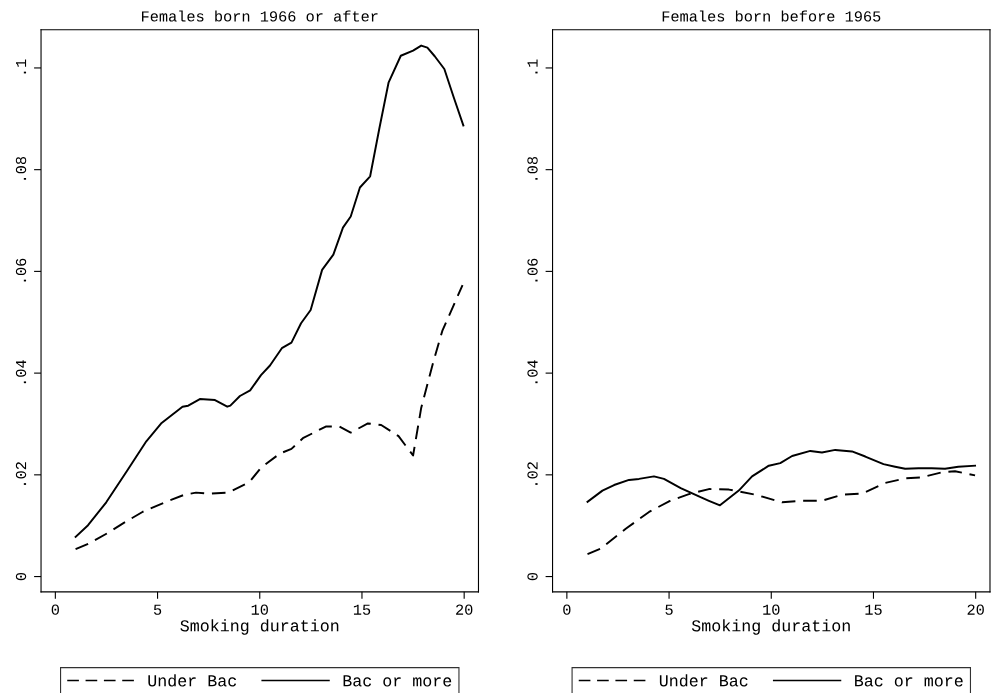 The width and height of the screenshot is (1001, 693). I want to click on chart-title: Females born 1966 or after, so click(260, 16).